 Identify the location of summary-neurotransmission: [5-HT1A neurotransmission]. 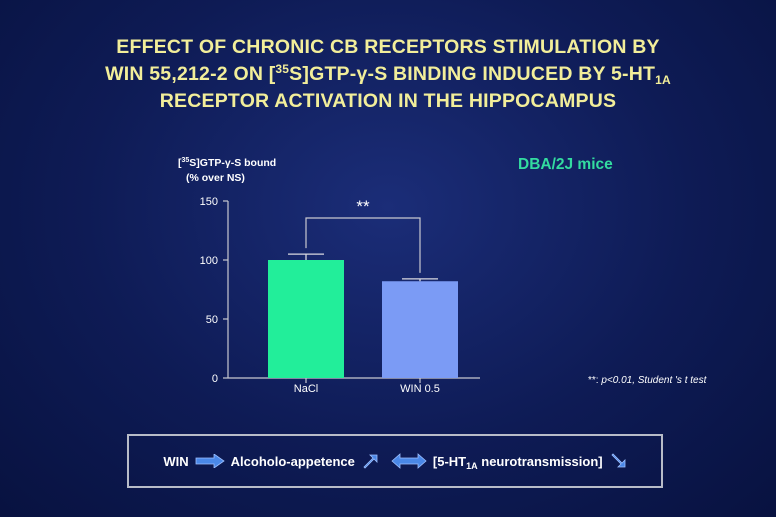
(517, 462).